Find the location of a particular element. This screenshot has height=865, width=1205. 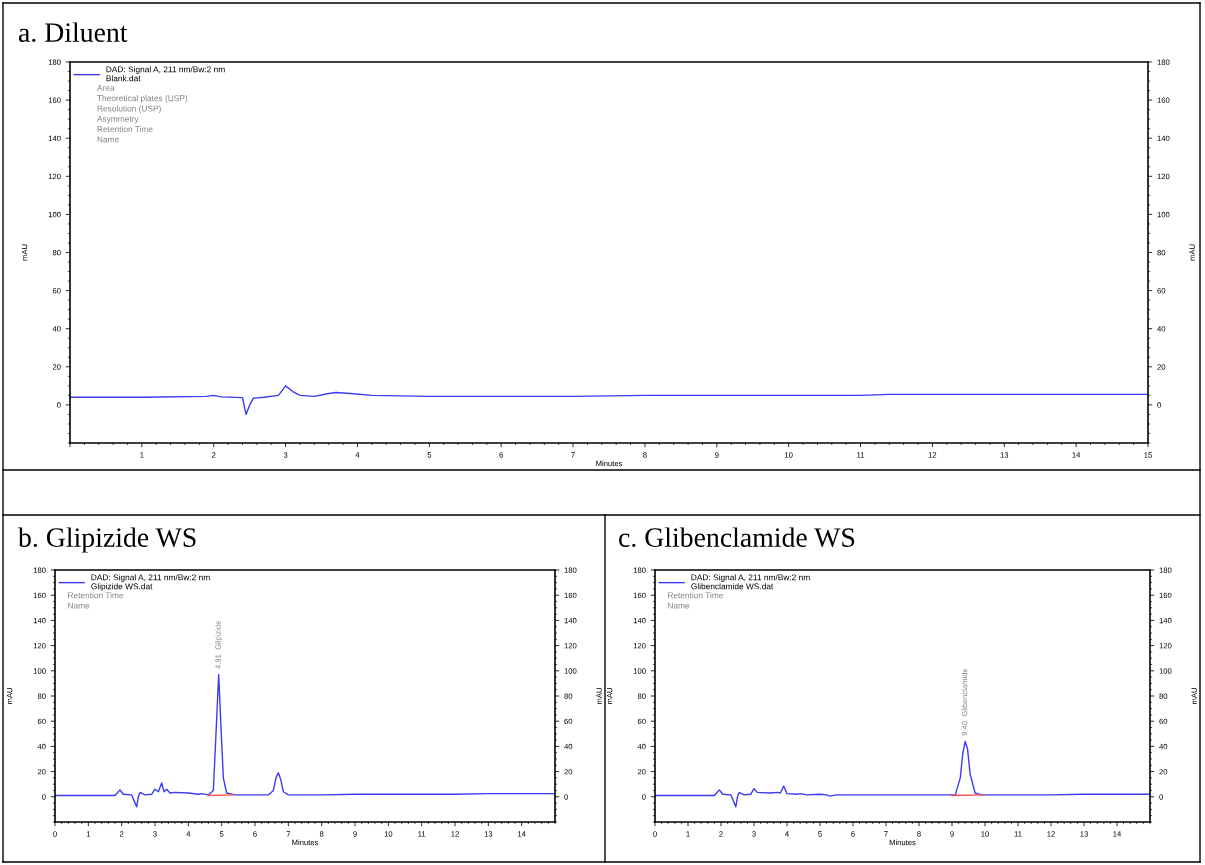

legend-label: DAD: Signal A, 211 nm/Bw:2 nm Blank.dat is located at coordinates (165, 74).